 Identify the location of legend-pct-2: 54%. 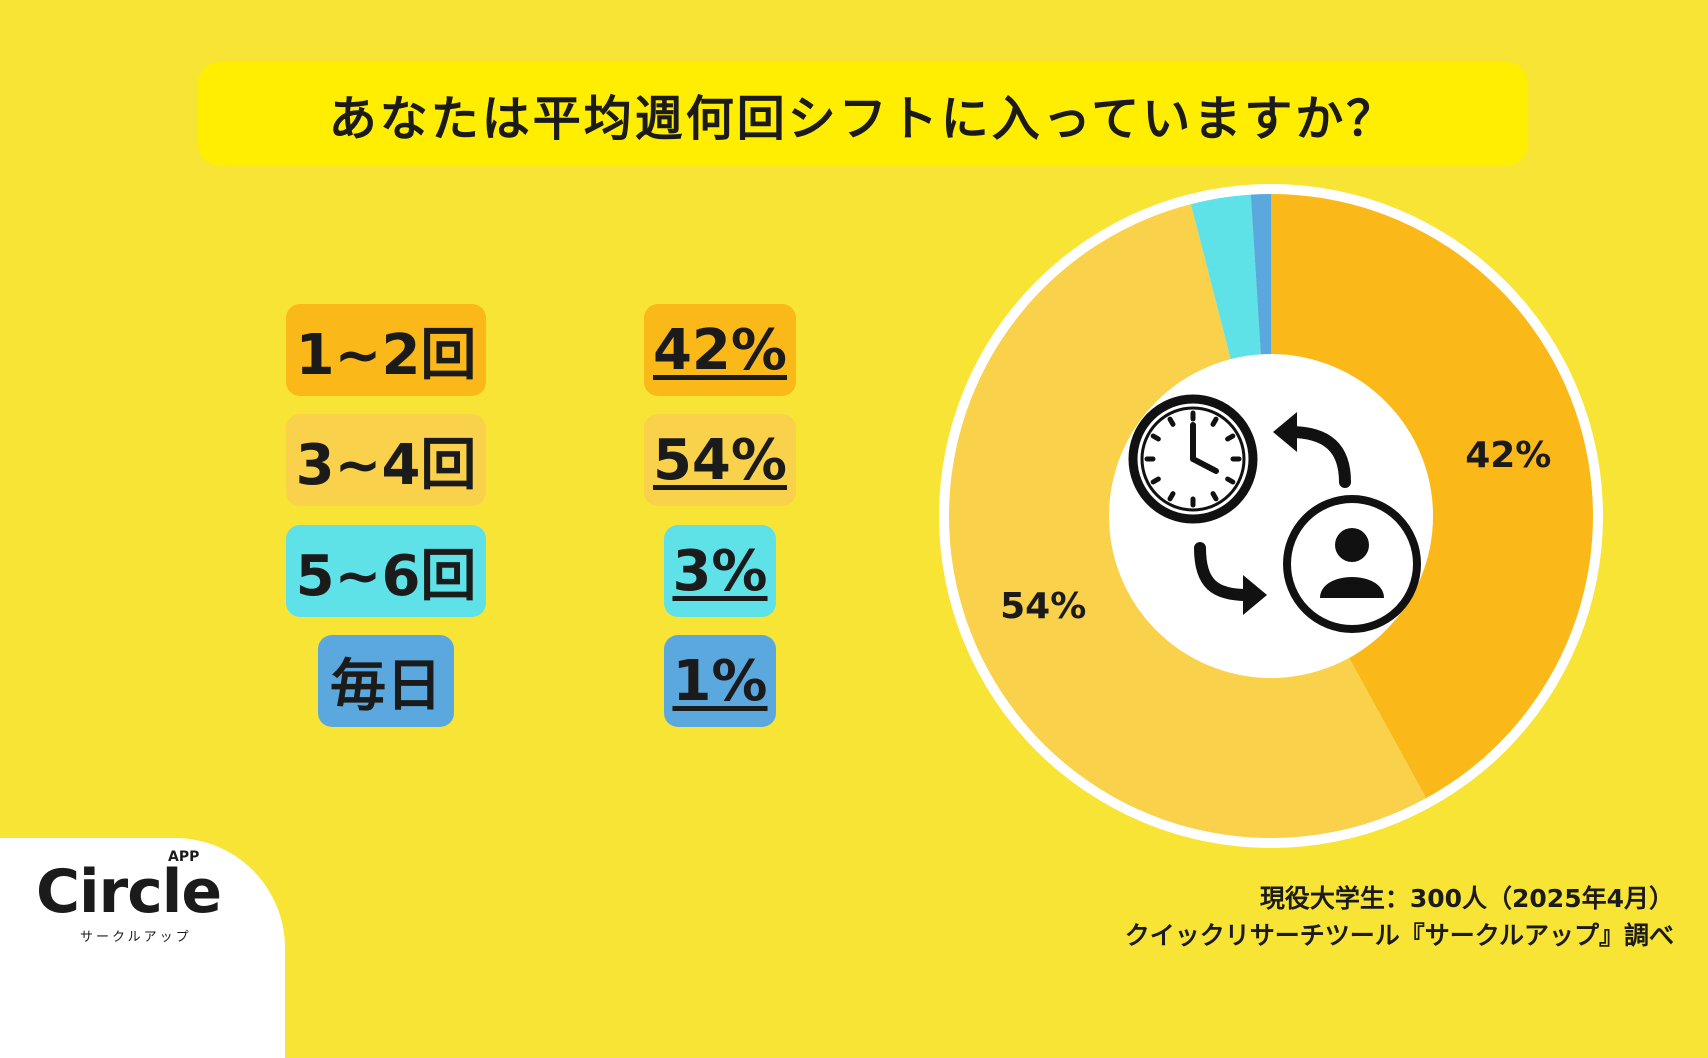
(720, 460).